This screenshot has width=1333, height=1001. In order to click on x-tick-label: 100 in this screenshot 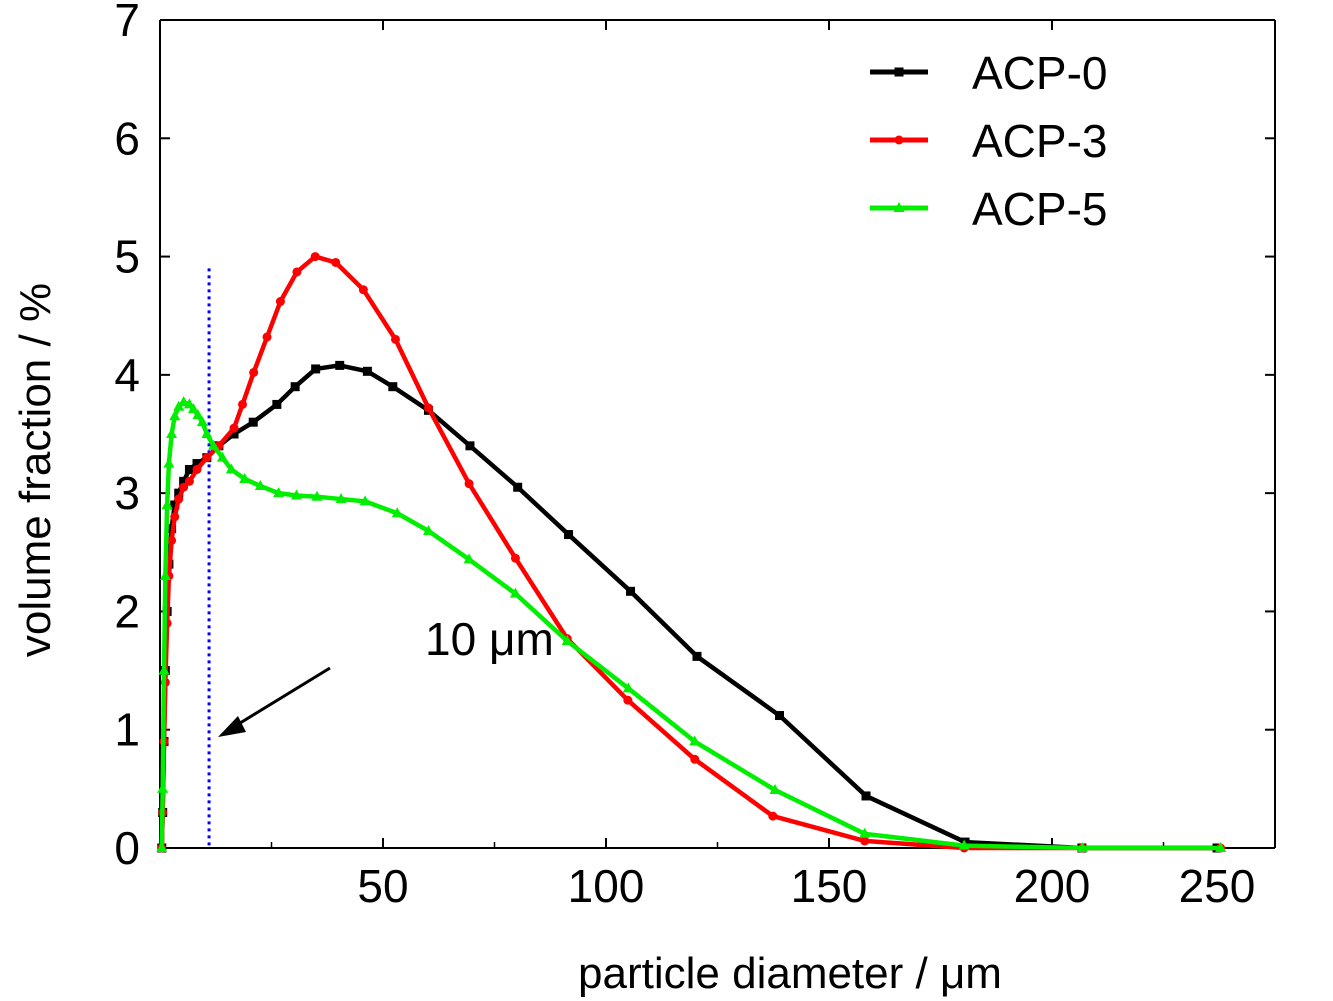, I will do `click(606, 886)`.